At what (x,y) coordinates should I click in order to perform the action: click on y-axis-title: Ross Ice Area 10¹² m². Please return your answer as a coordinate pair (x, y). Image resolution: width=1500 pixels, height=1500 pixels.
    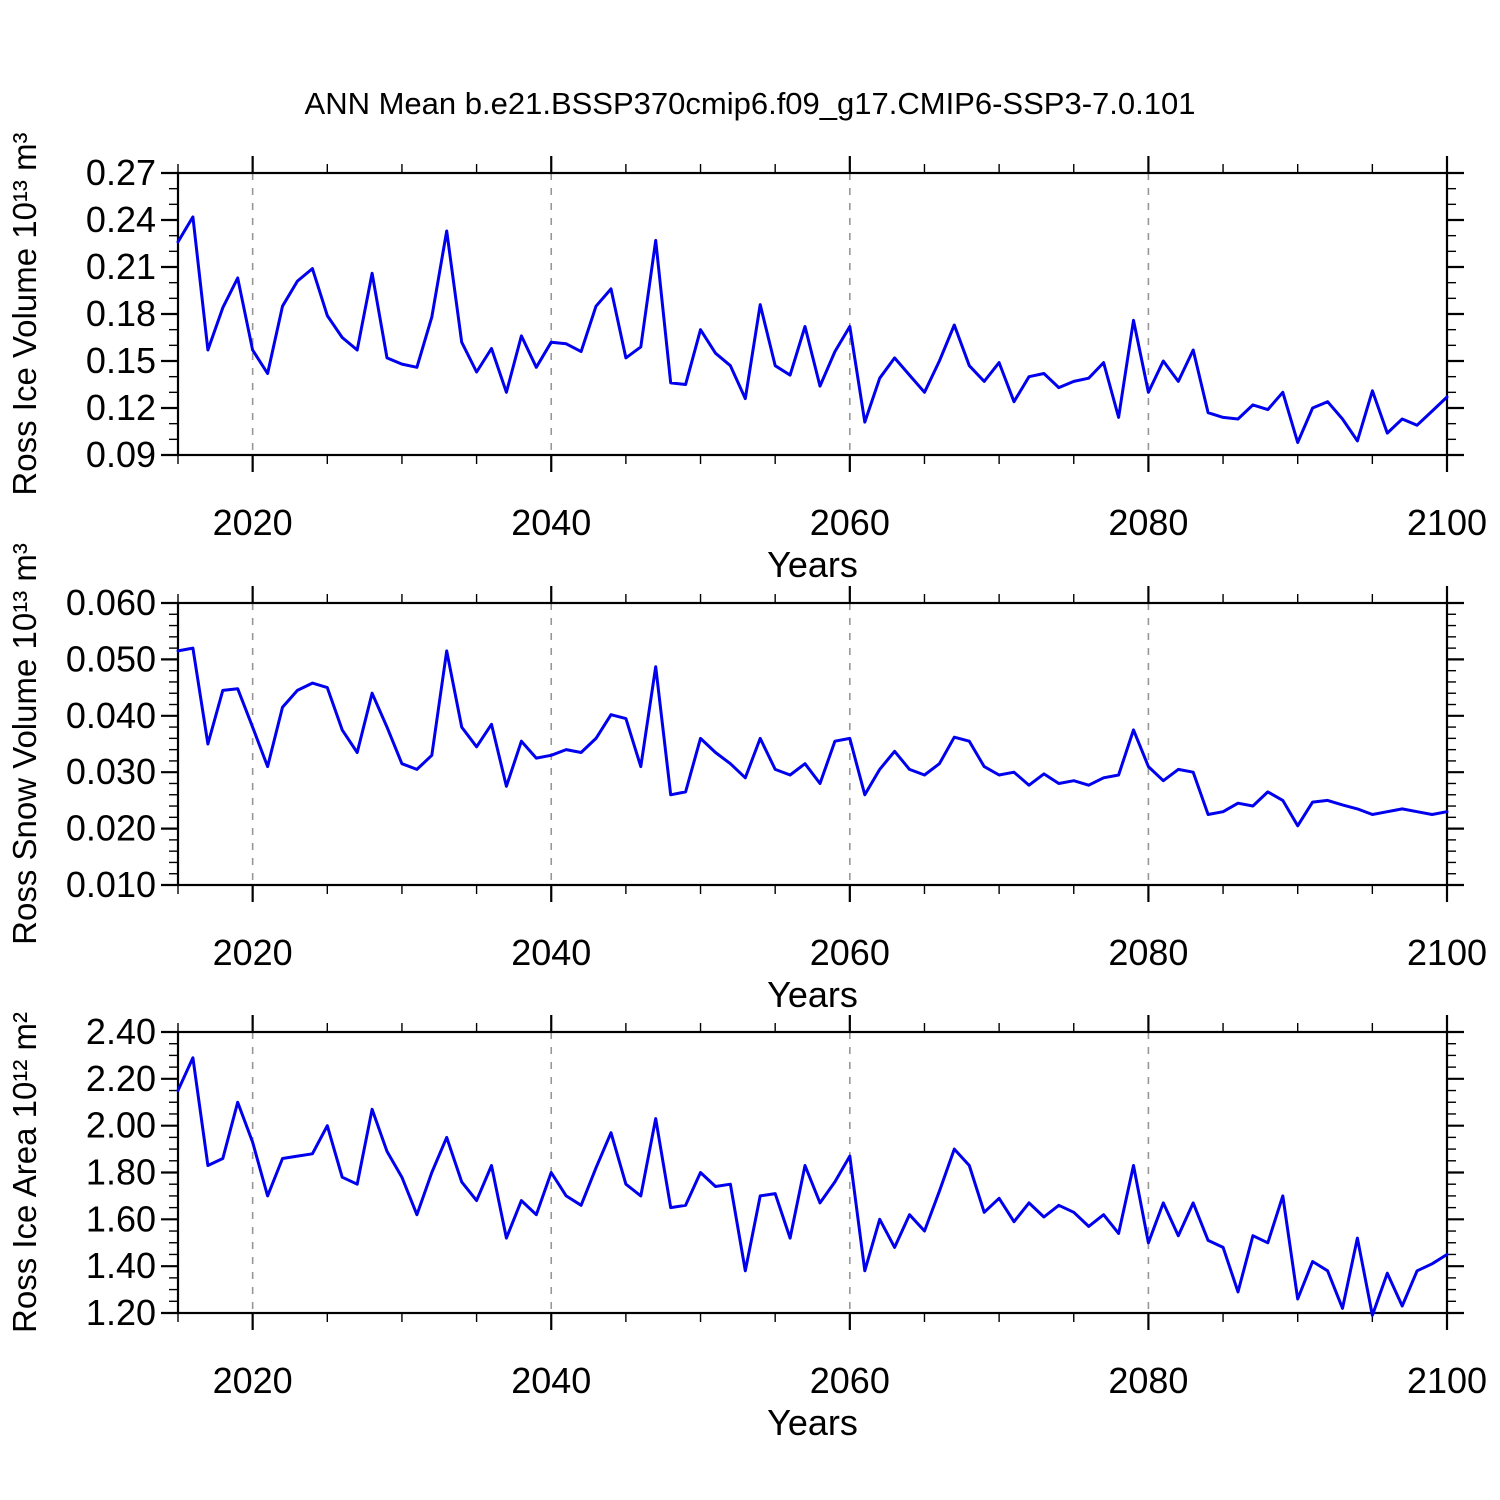
    Looking at the image, I should click on (24, 1172).